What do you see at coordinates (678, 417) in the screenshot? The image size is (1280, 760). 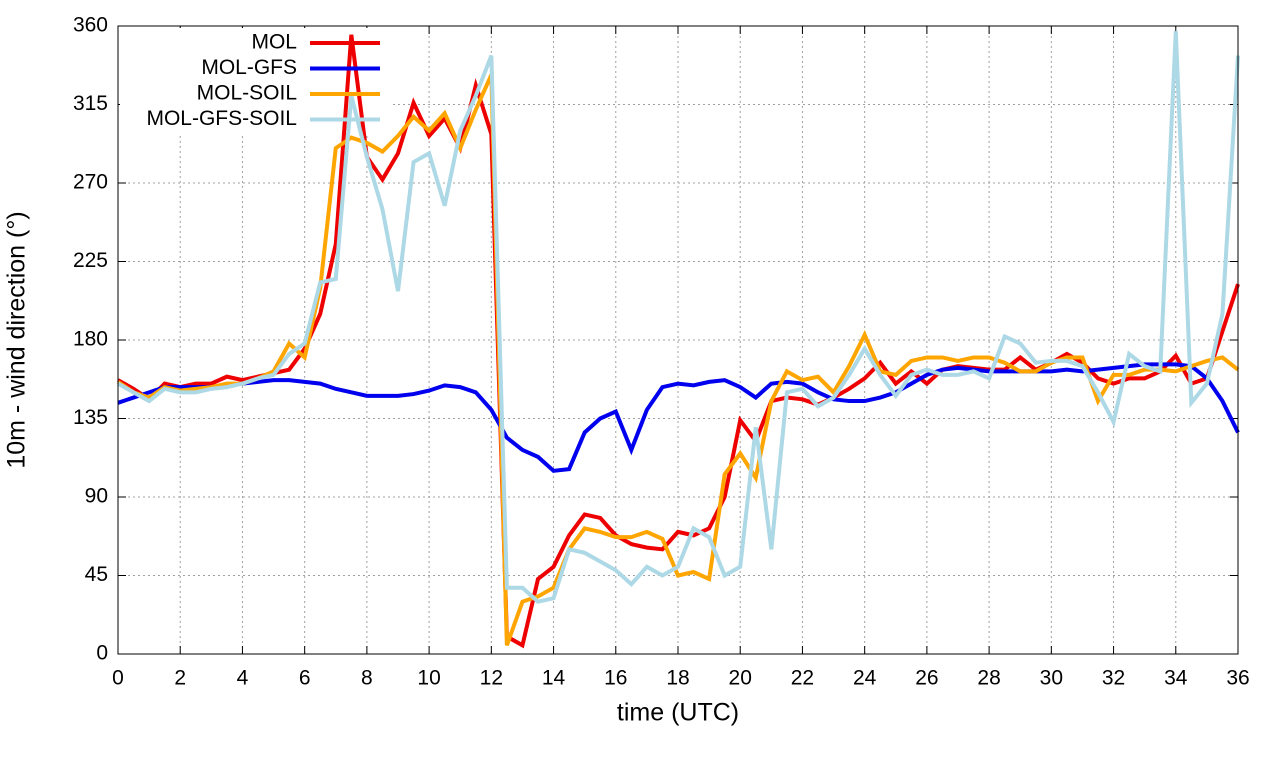 I see `series-line` at bounding box center [678, 417].